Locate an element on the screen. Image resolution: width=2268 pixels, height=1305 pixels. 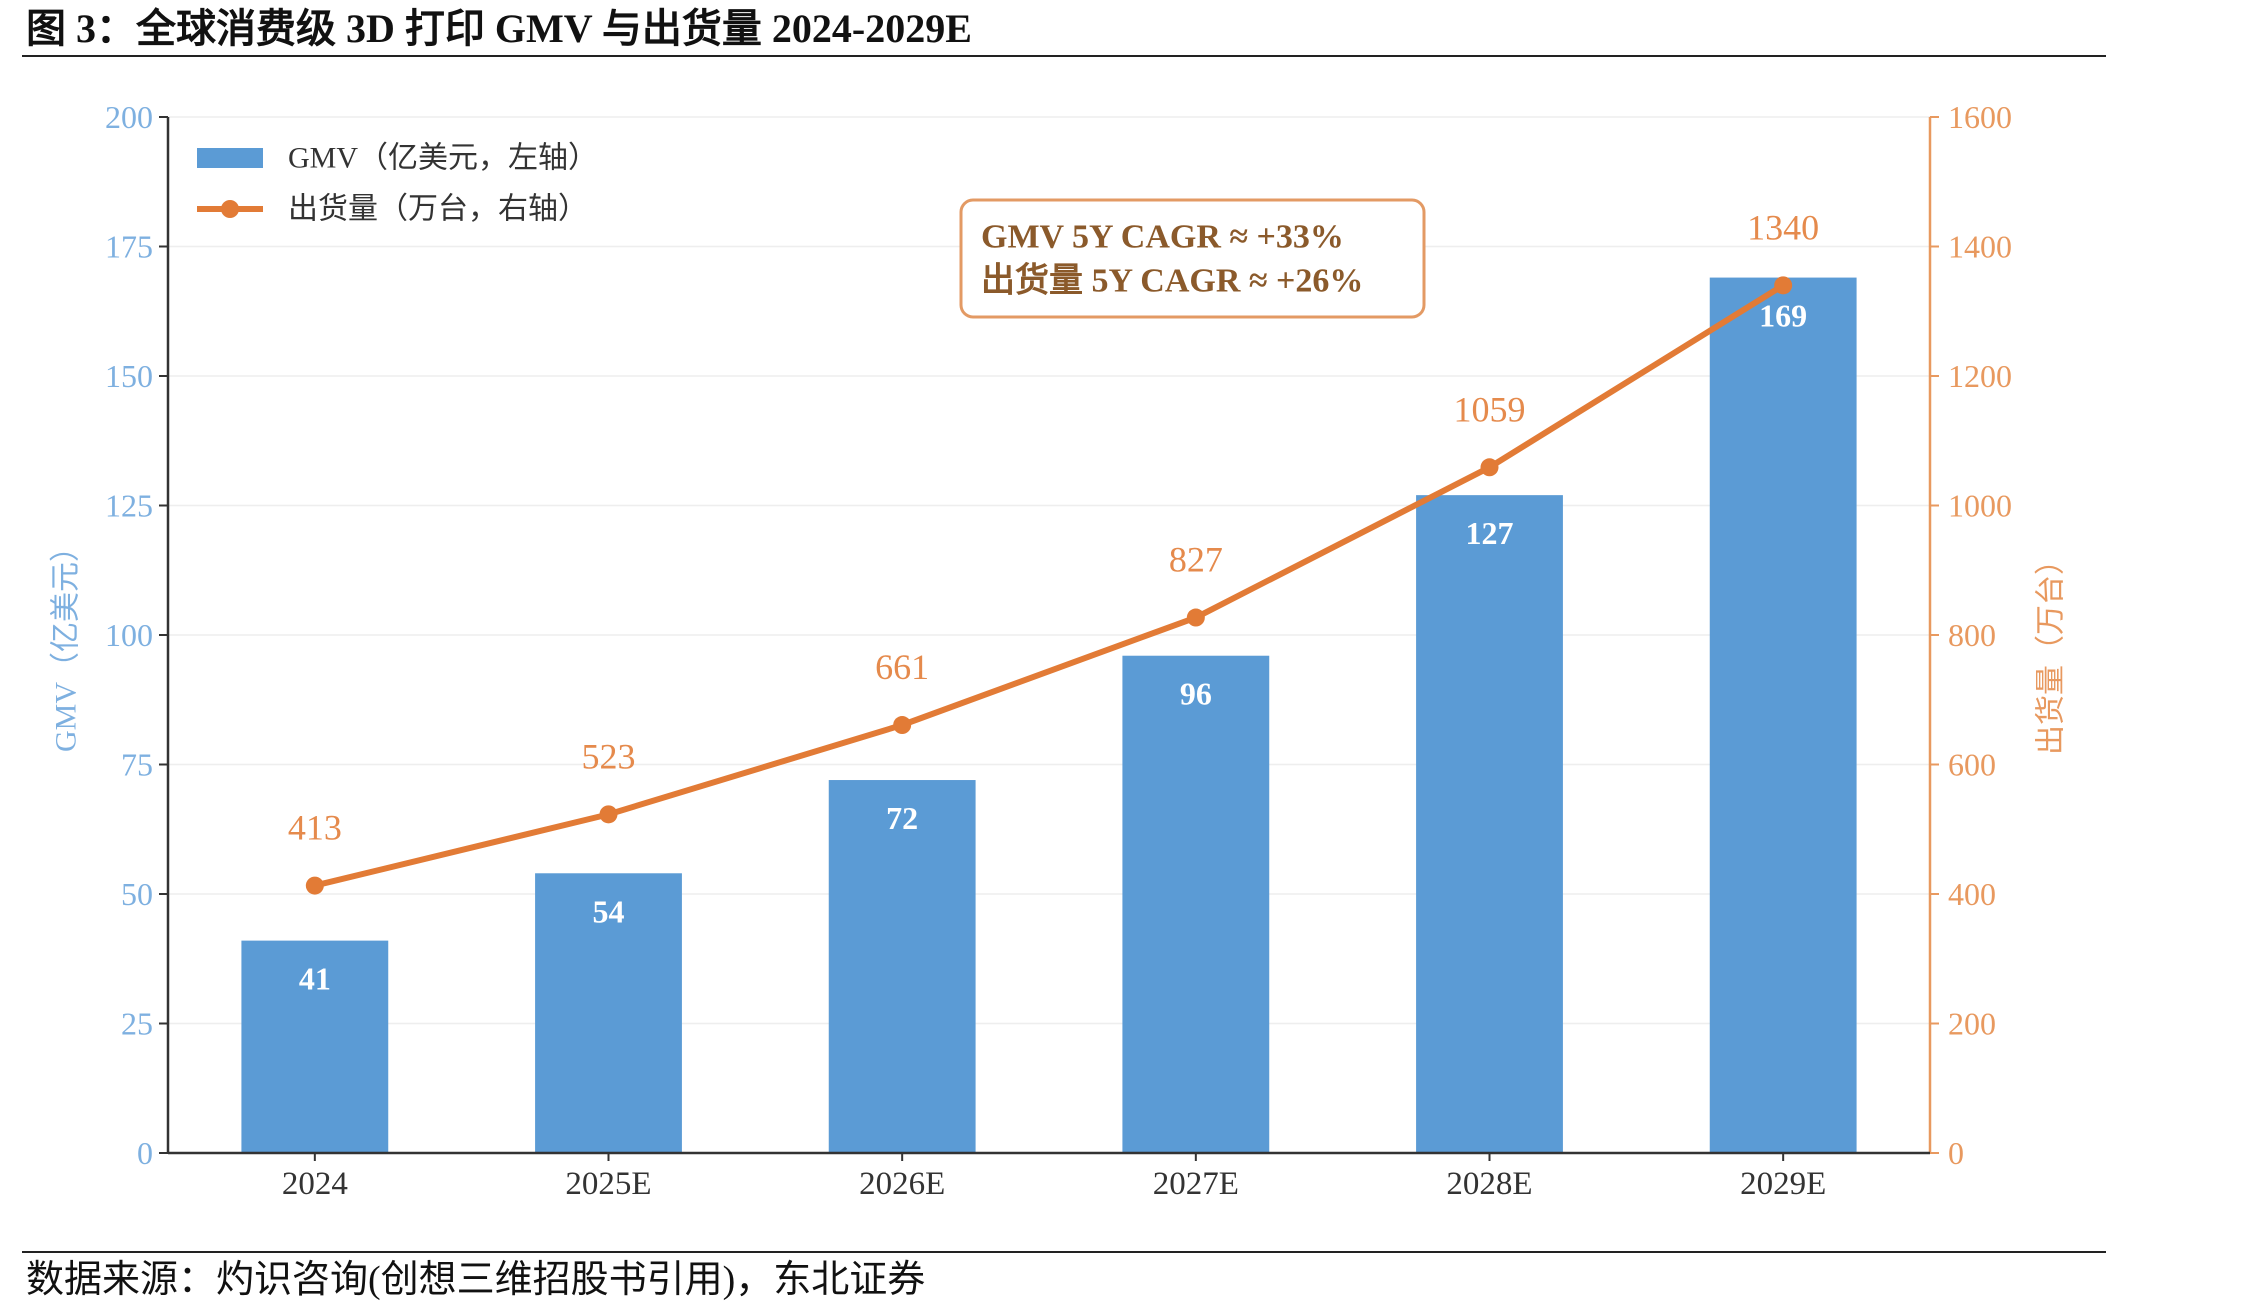
legend-bar-swatch is located at coordinates (230, 158).